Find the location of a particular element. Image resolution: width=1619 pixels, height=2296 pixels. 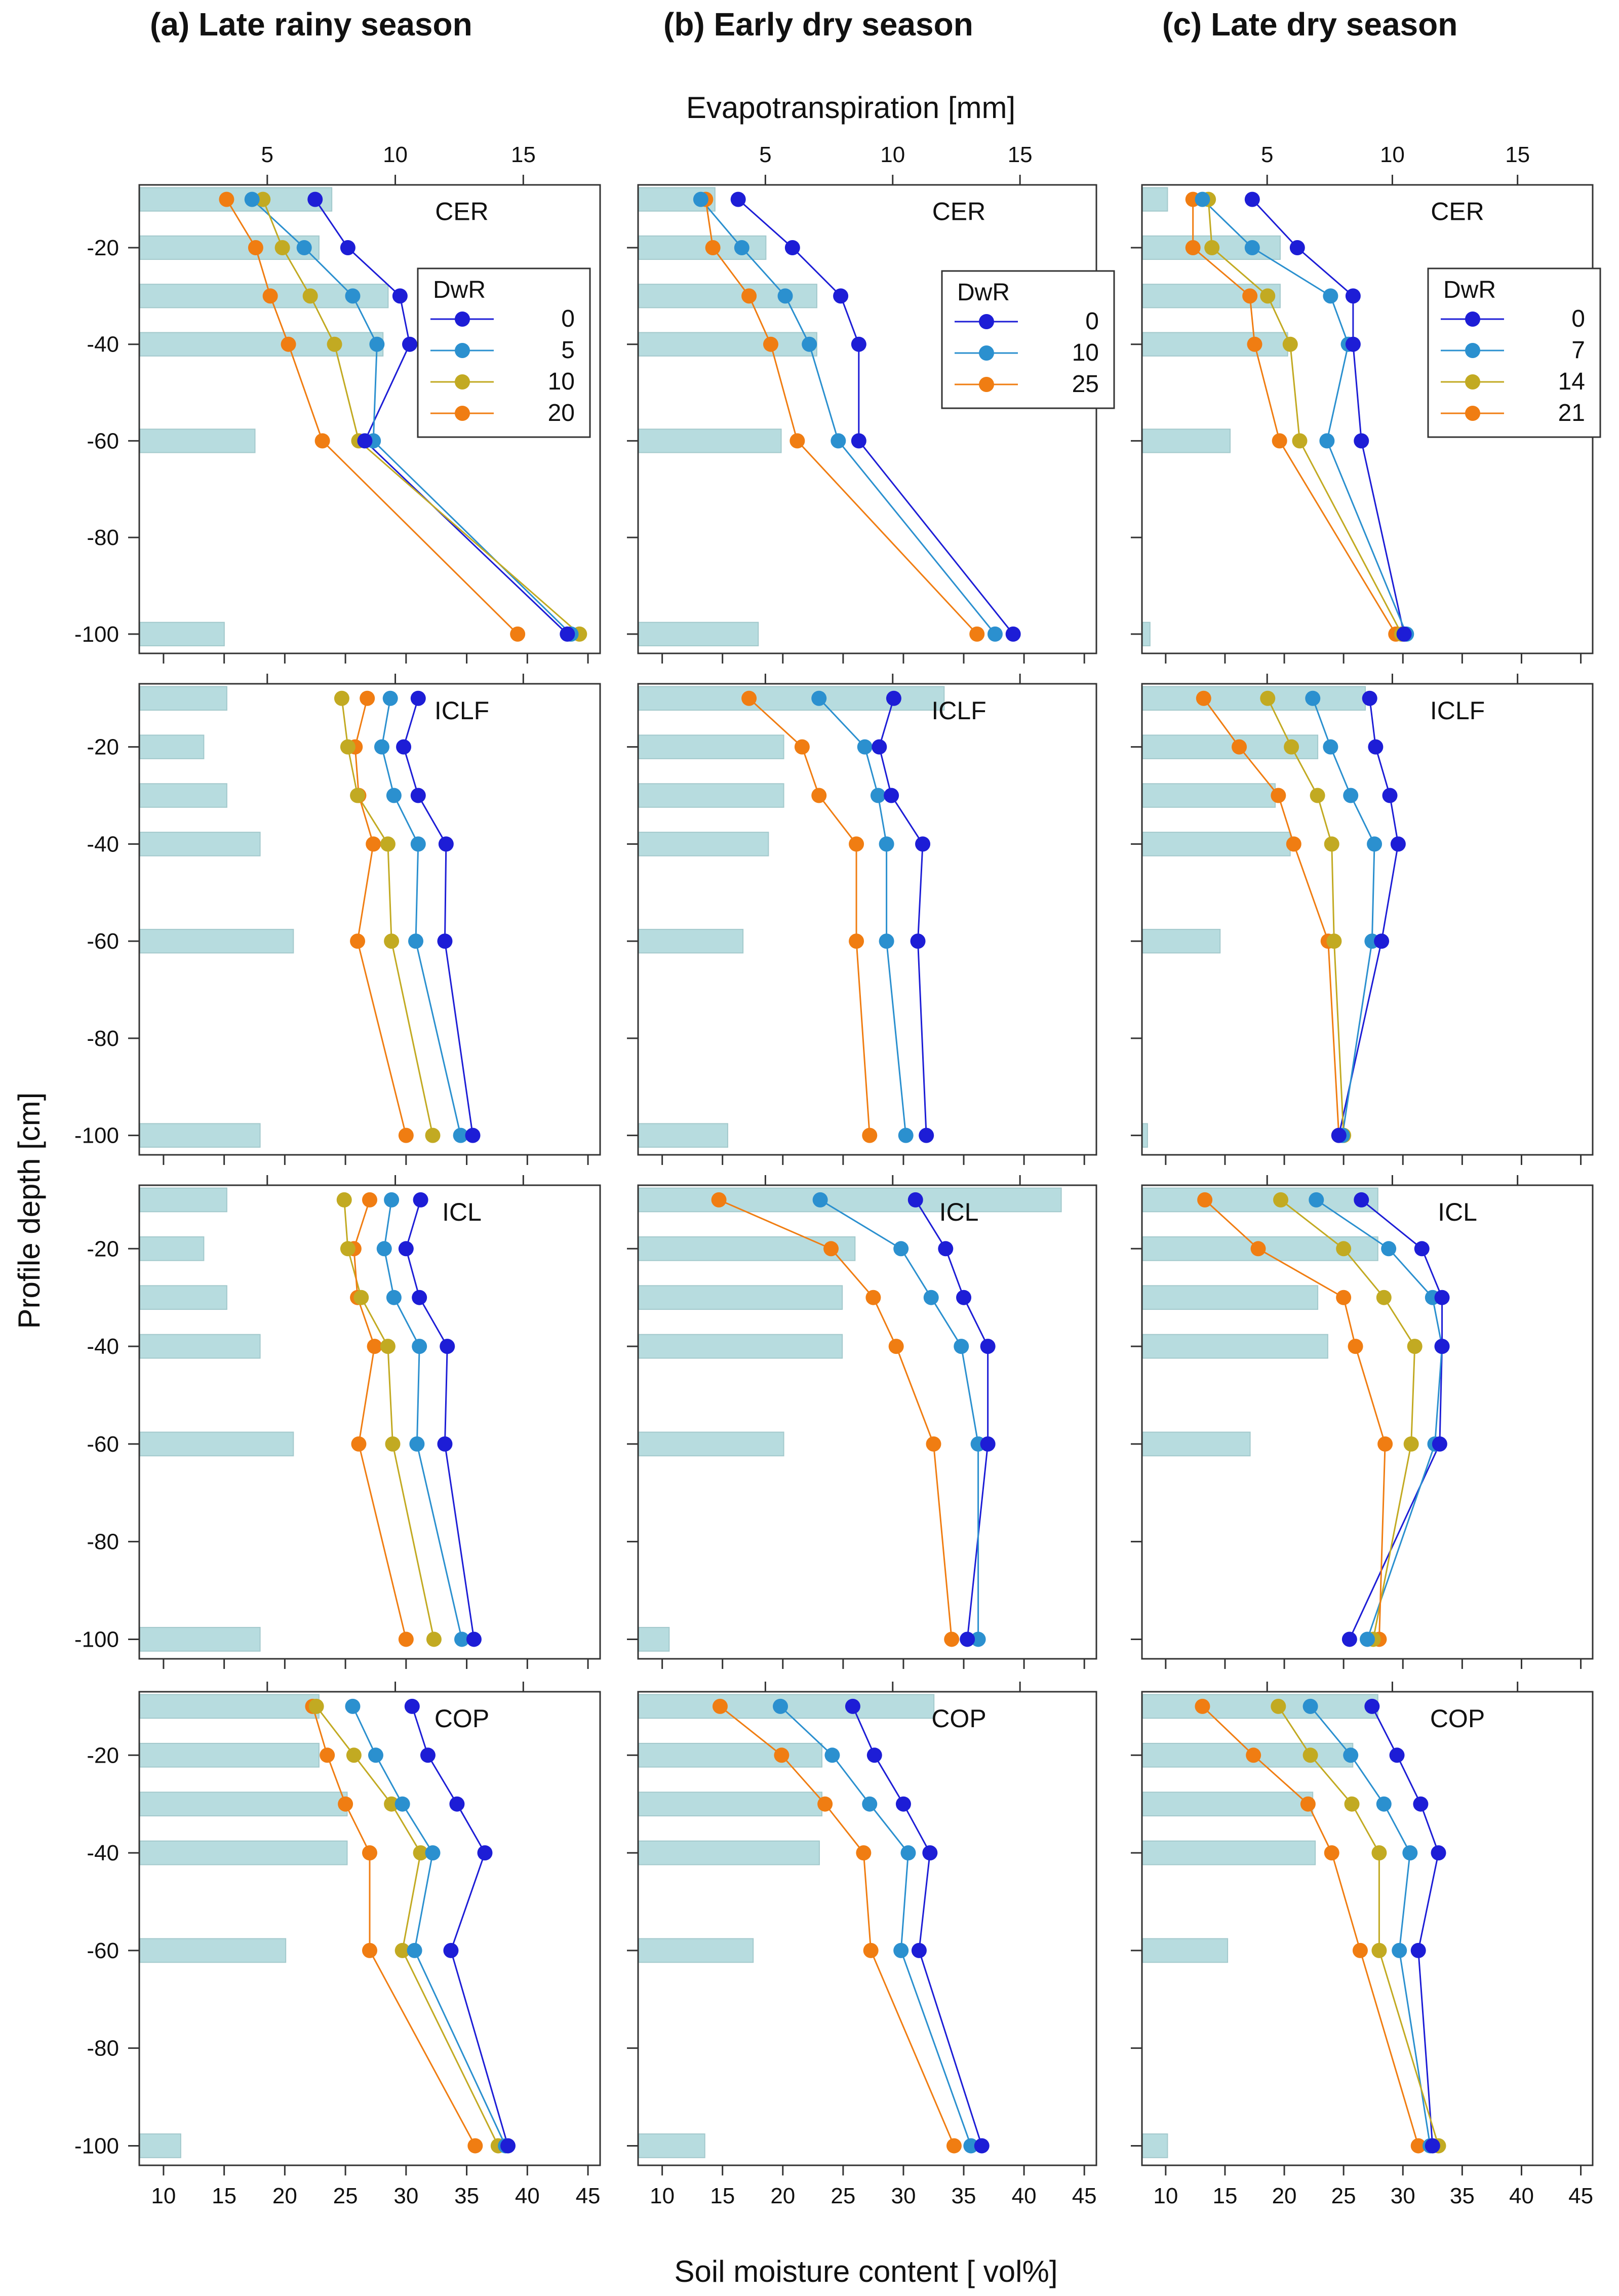

panel-cer-1: -20 -40 -60 -80 -100 5 10 15 CER DwR 0 5 10 20 is located at coordinates (338, 403).